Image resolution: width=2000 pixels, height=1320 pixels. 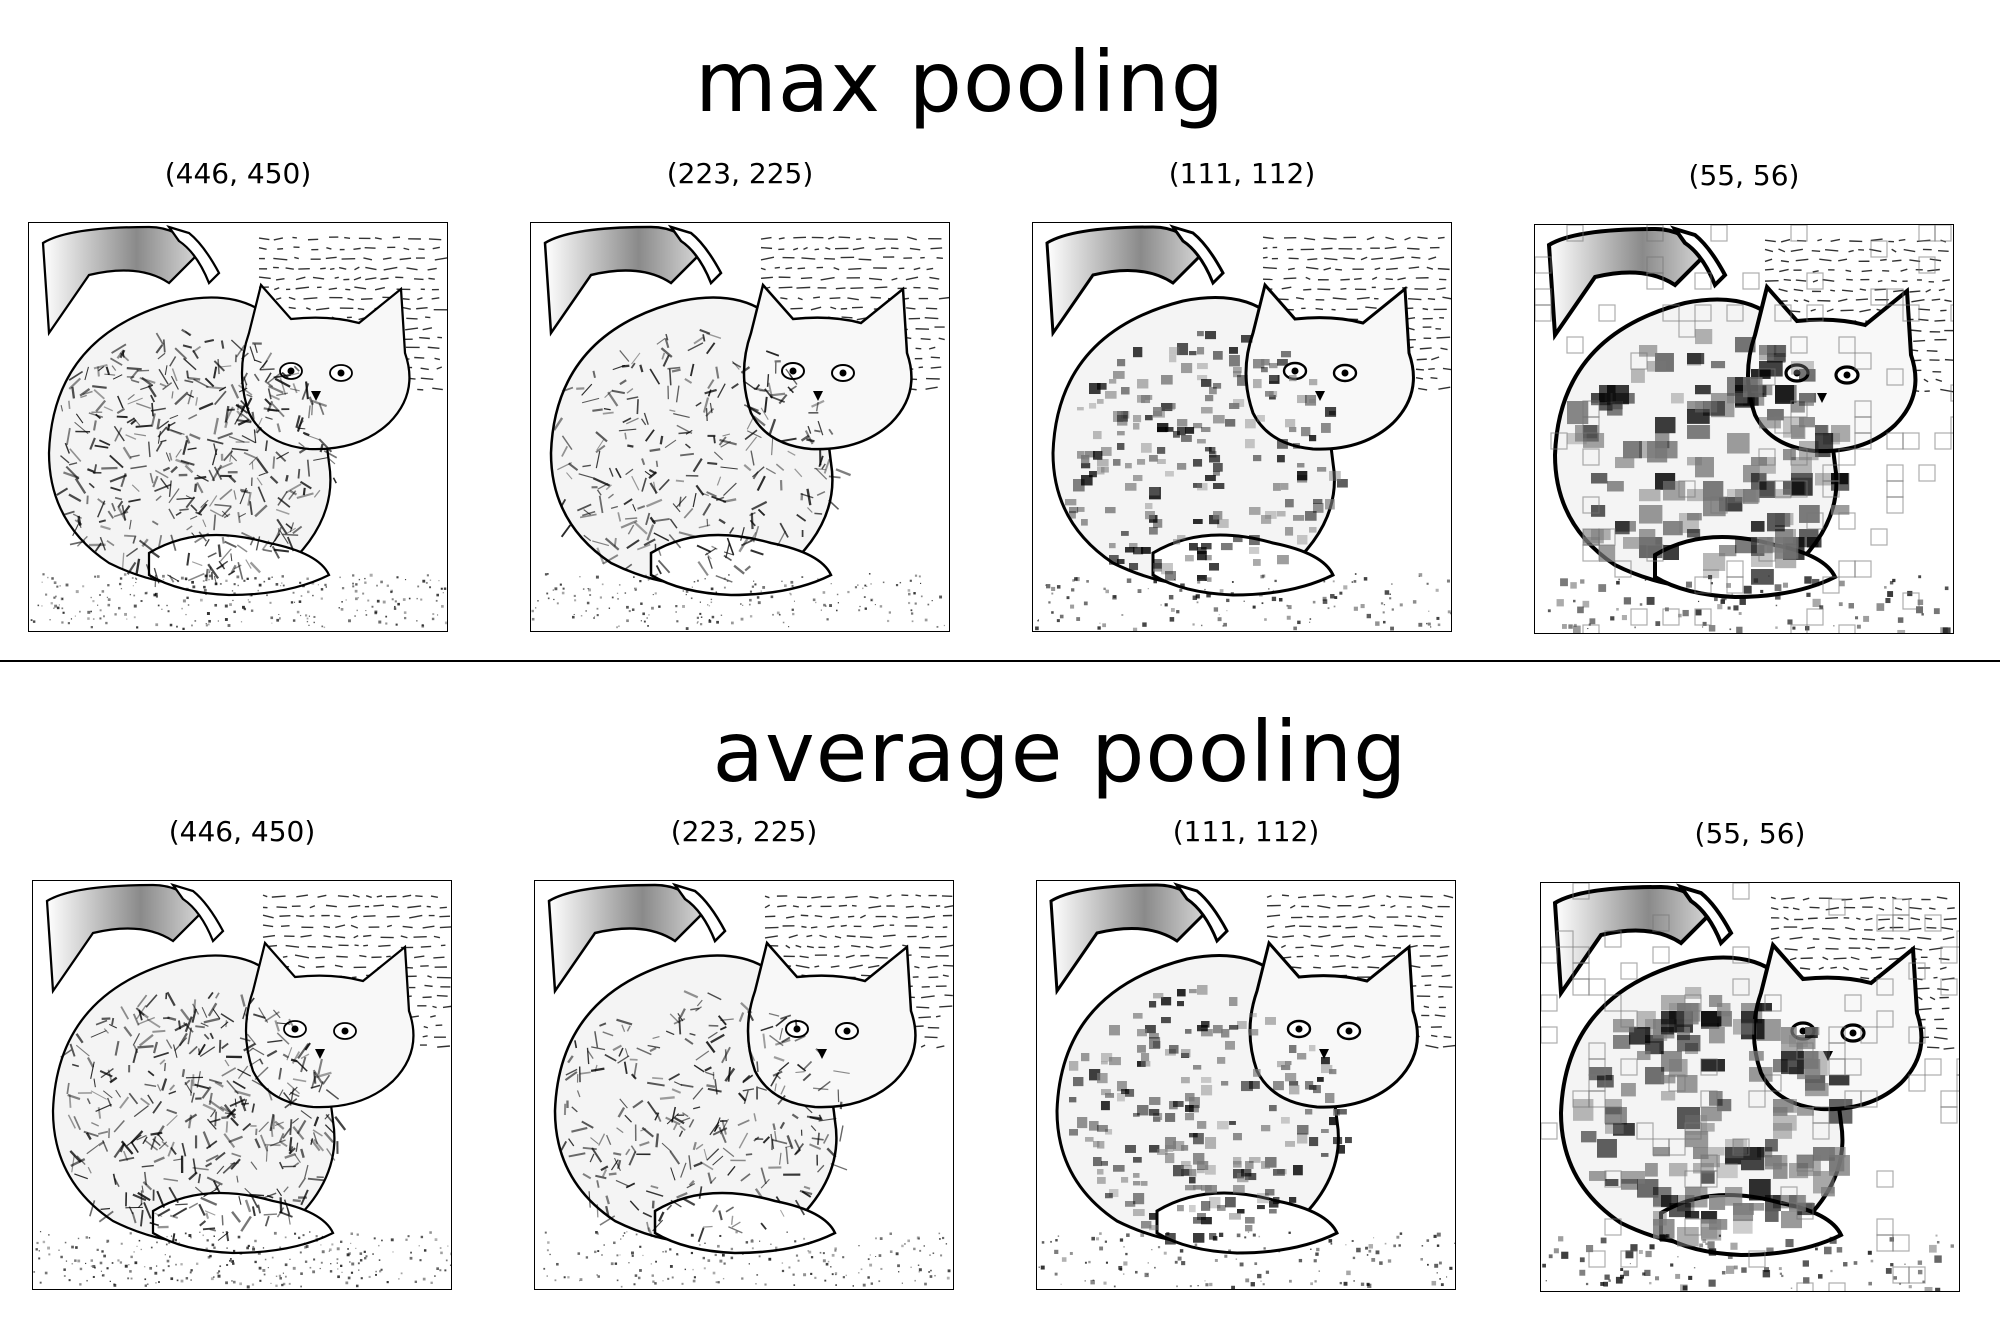 What do you see at coordinates (1000, 661) in the screenshot?
I see `section-divider` at bounding box center [1000, 661].